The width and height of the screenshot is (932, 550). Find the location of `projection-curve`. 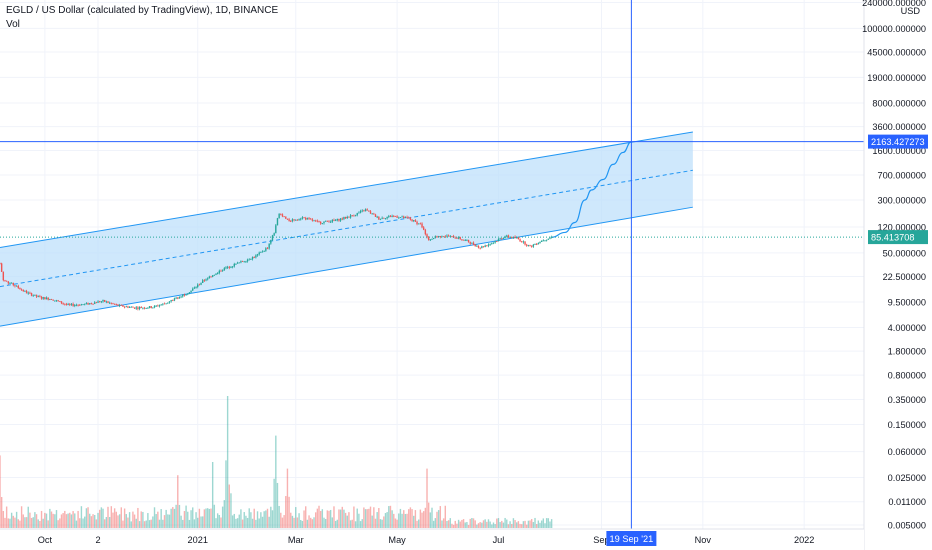

projection-curve is located at coordinates (591, 189).